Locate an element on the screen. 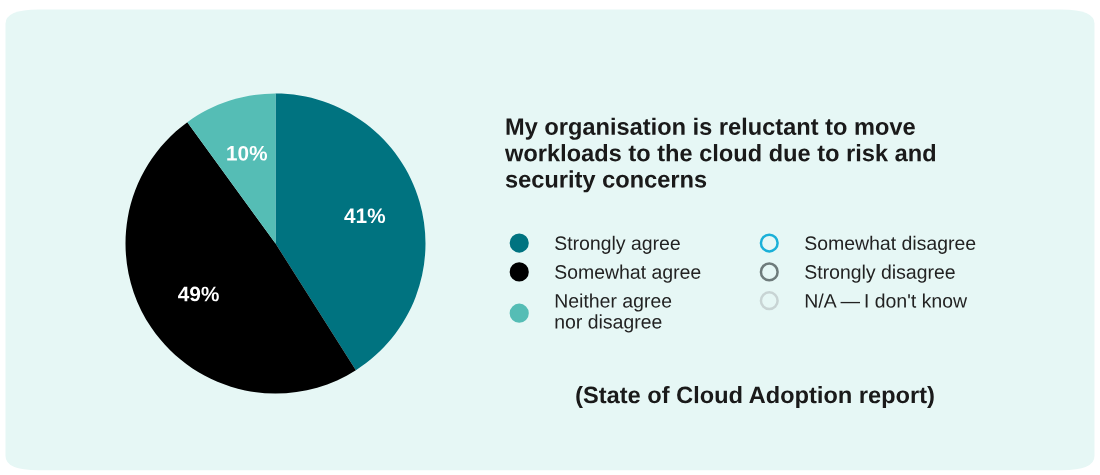 This screenshot has width=1100, height=475. legend-label: Strongly agree is located at coordinates (617, 244).